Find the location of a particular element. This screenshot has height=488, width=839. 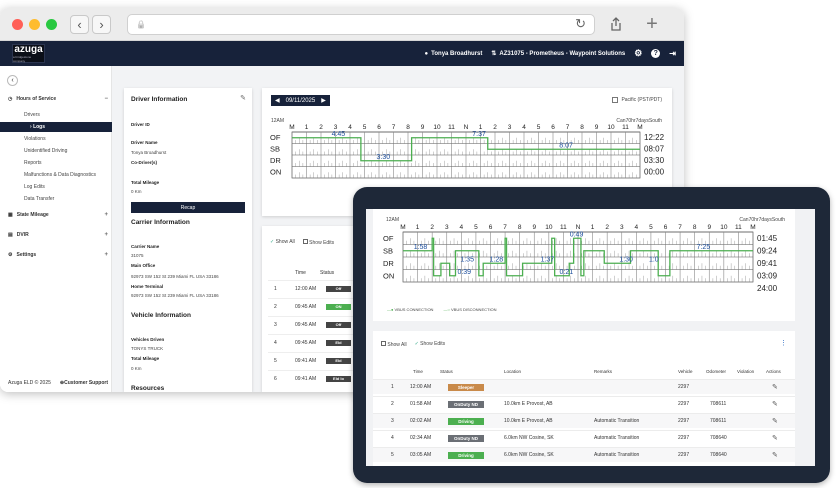

row-odometer: 708611 is located at coordinates (718, 421).